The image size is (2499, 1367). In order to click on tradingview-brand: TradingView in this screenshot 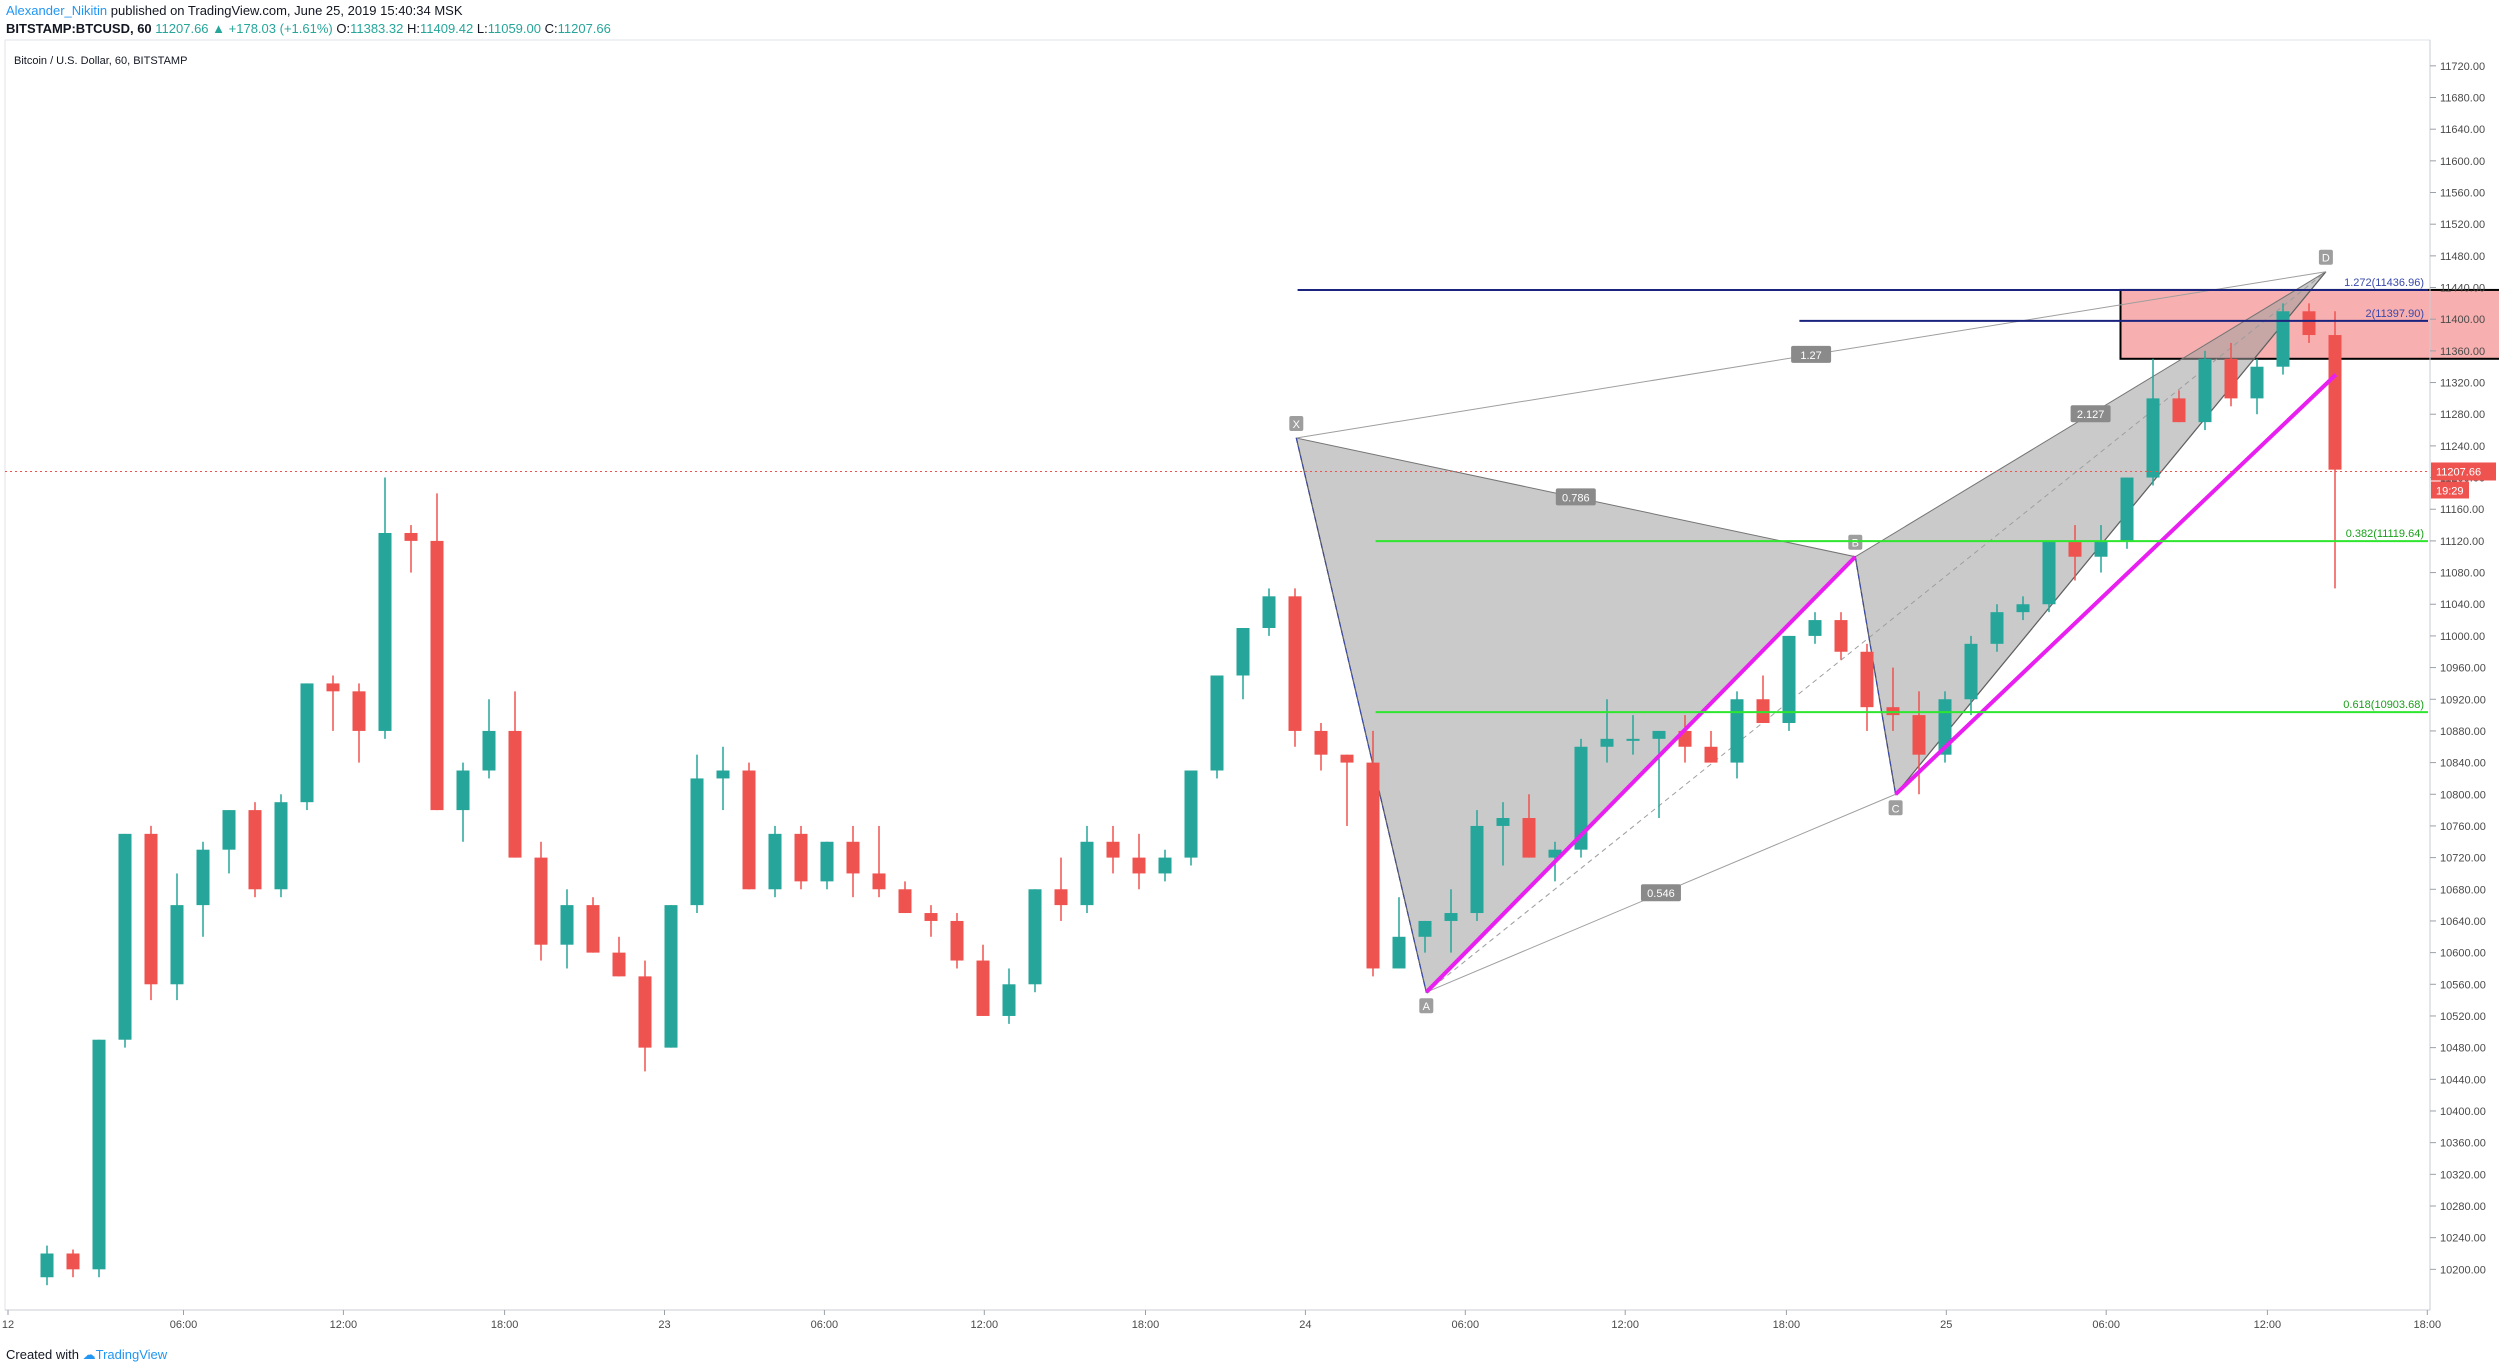, I will do `click(131, 1354)`.